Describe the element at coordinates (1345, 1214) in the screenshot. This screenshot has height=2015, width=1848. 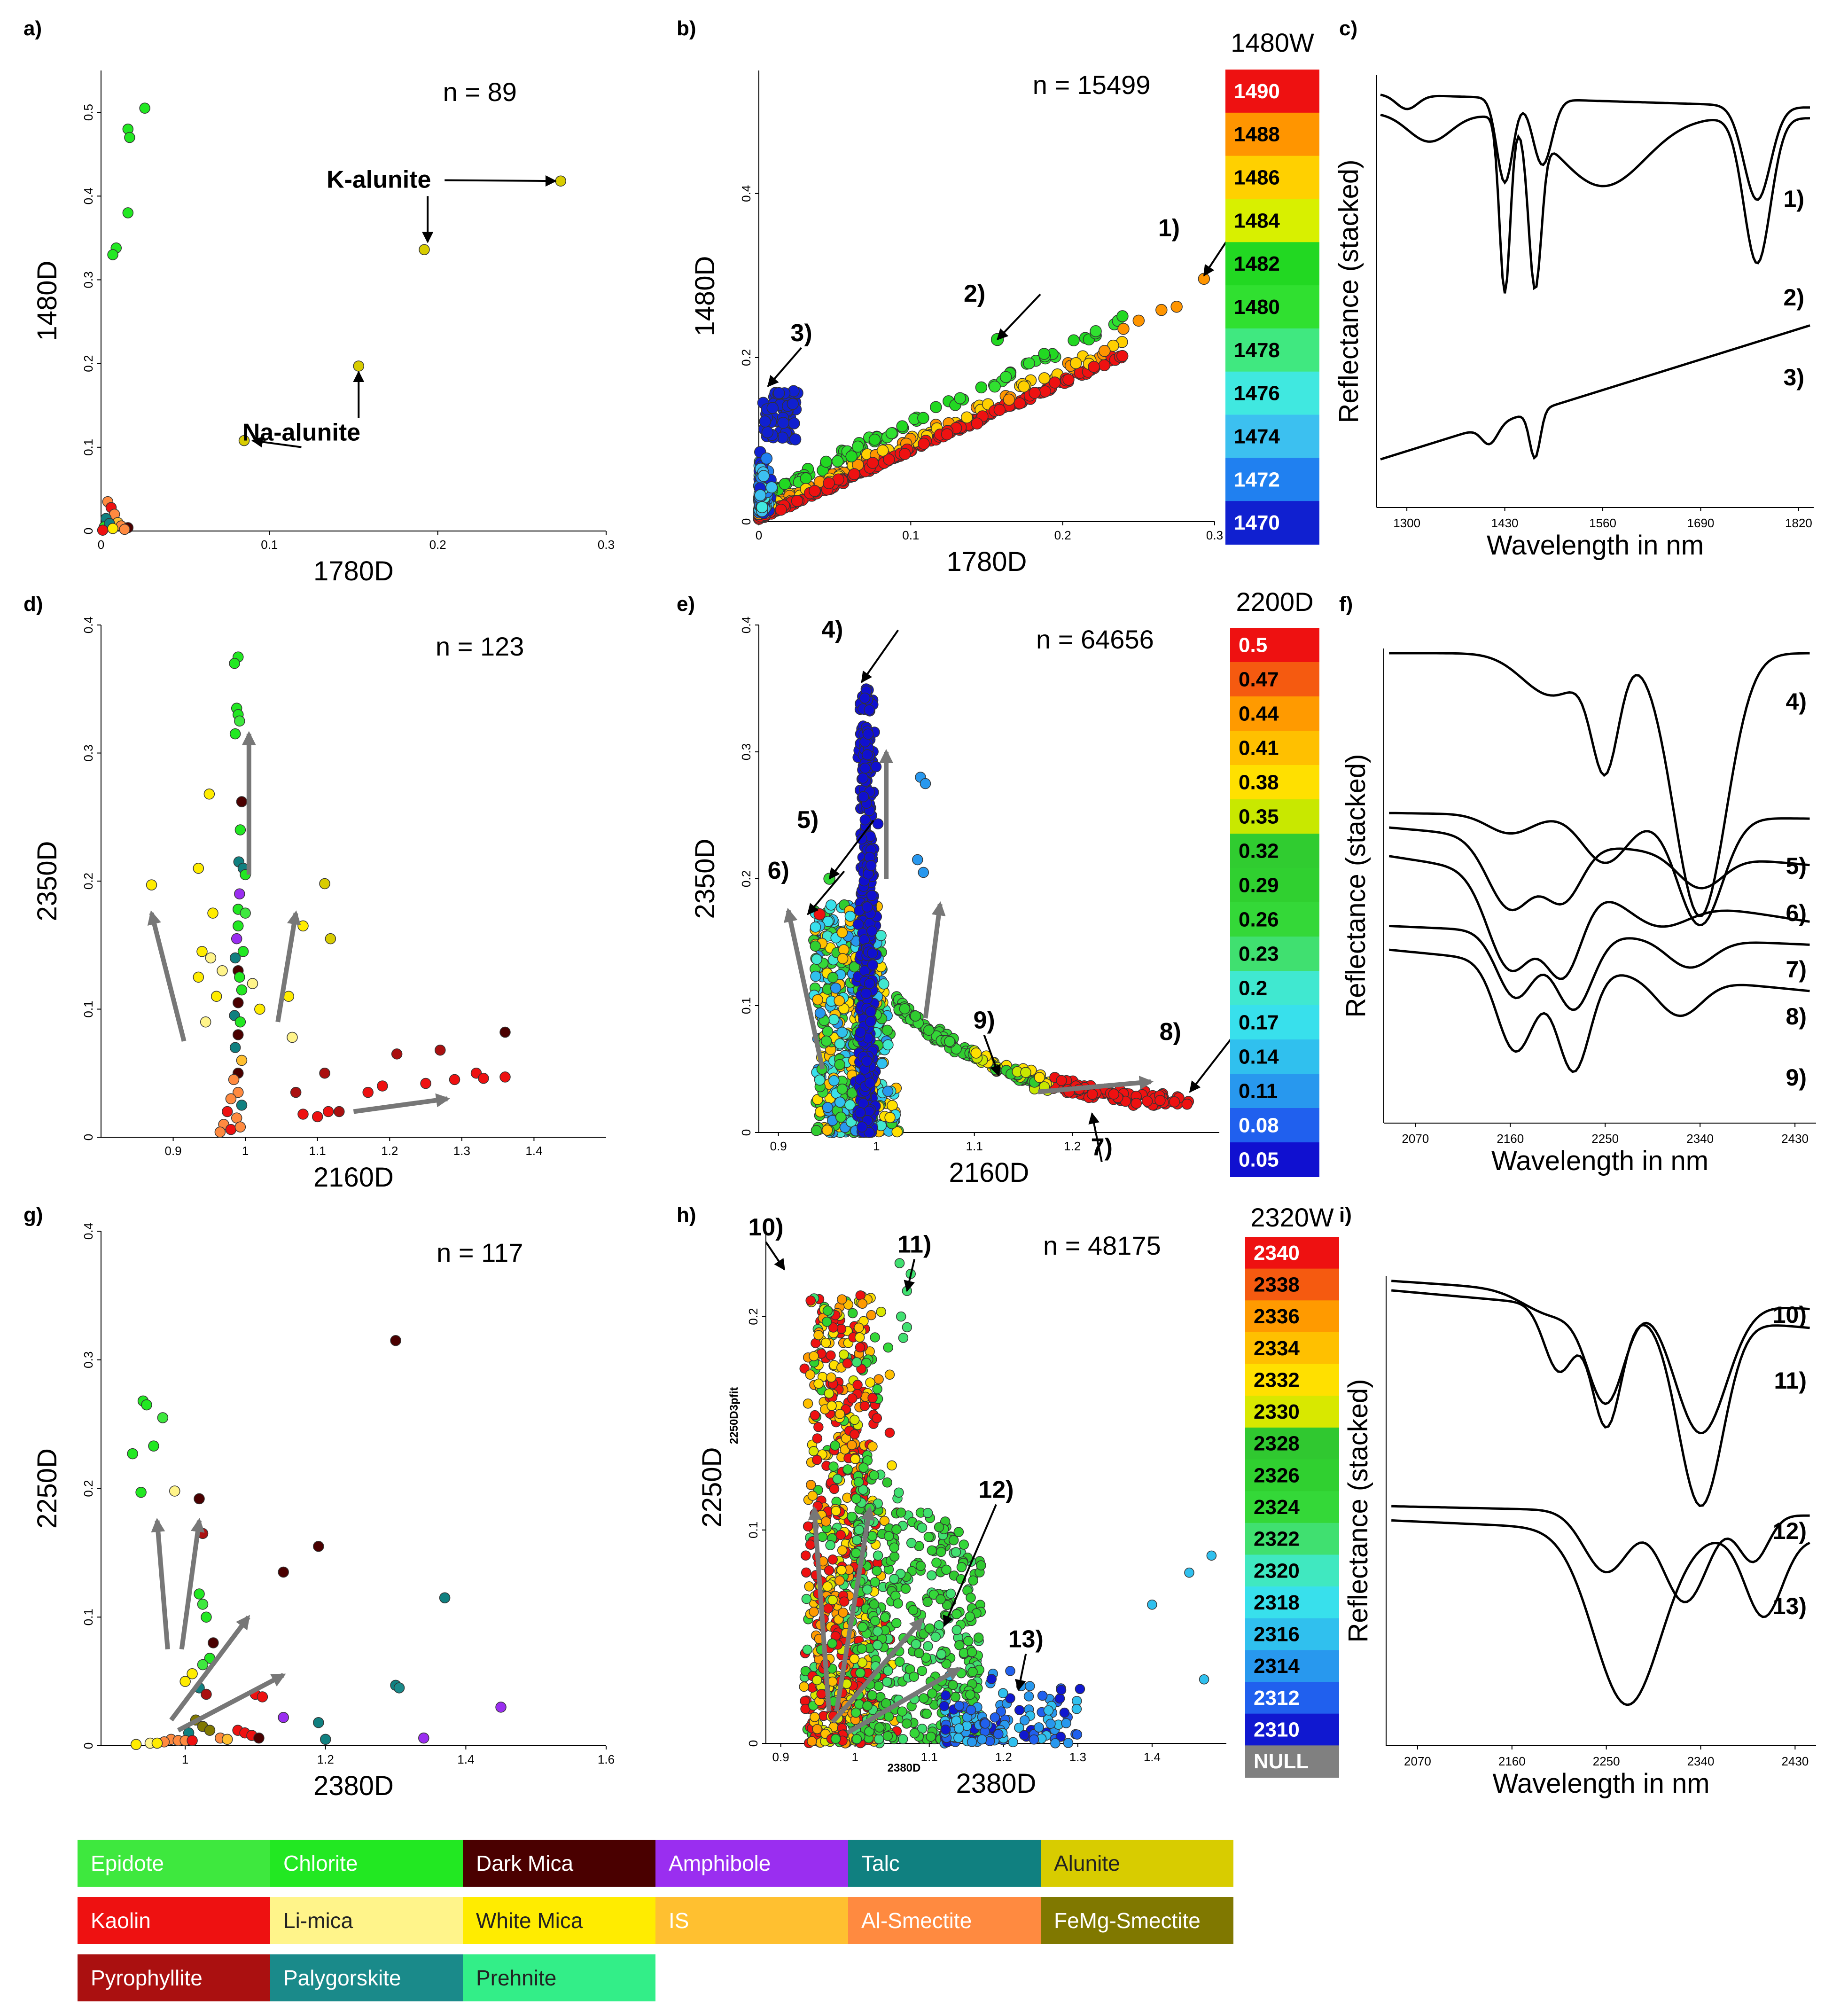
I see `panel-letter: i)` at that location.